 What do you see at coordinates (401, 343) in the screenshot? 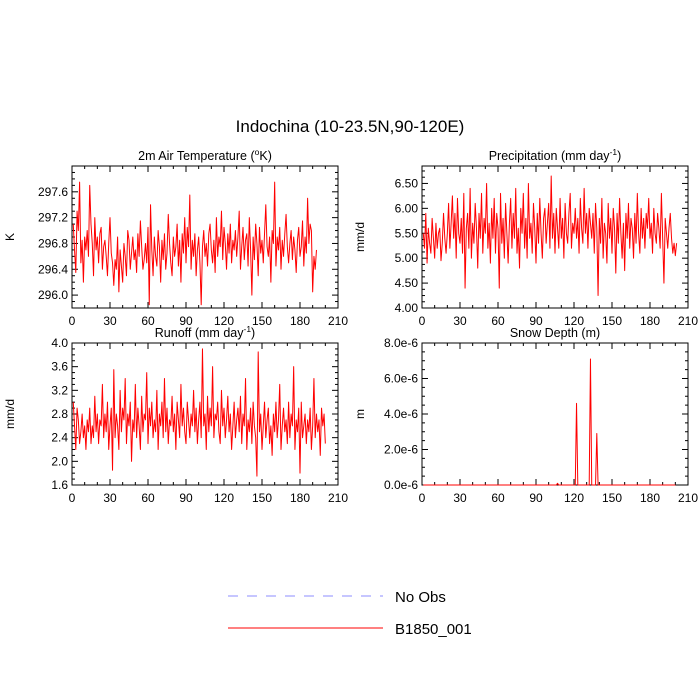
I see `y-tick-label: 8.0e-6` at bounding box center [401, 343].